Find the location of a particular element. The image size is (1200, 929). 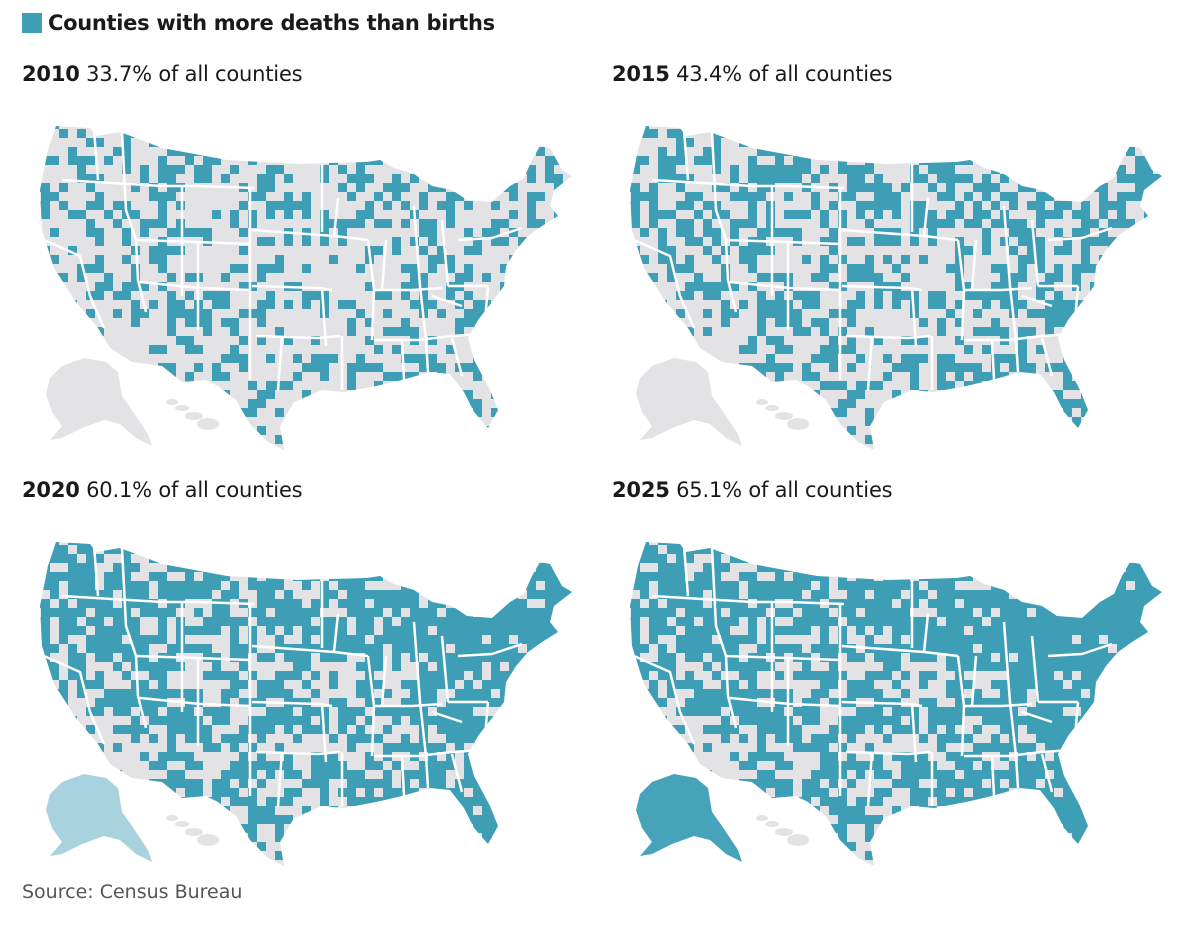

legend-swatch is located at coordinates (32, 23).